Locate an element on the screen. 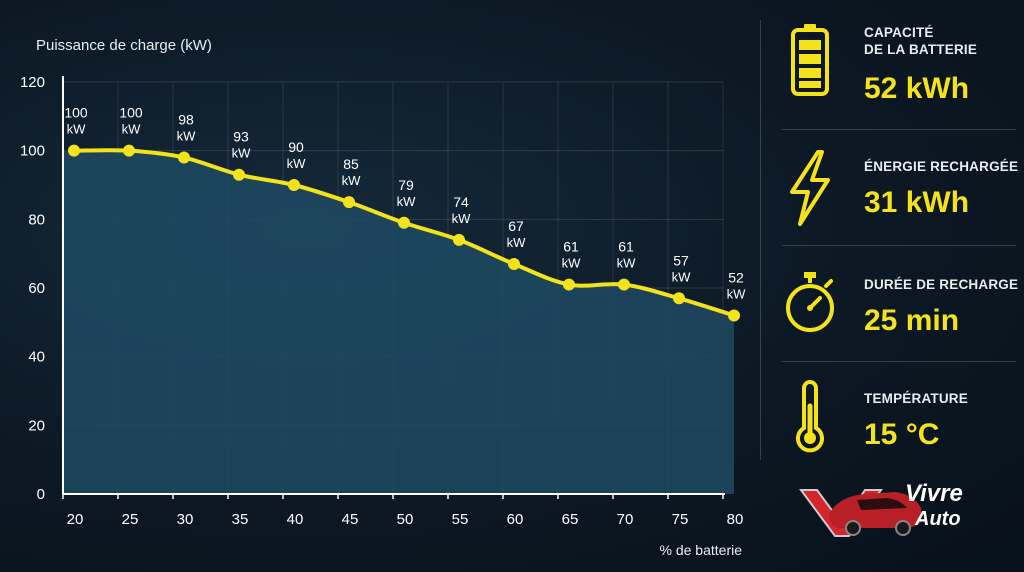 The width and height of the screenshot is (1024, 572). data-label-value: 85 is located at coordinates (351, 164).